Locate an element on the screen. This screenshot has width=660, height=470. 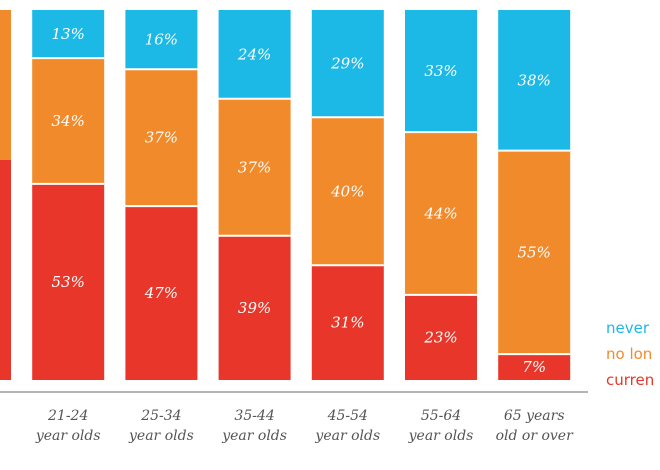
data-label: 55% is located at coordinates (534, 252).